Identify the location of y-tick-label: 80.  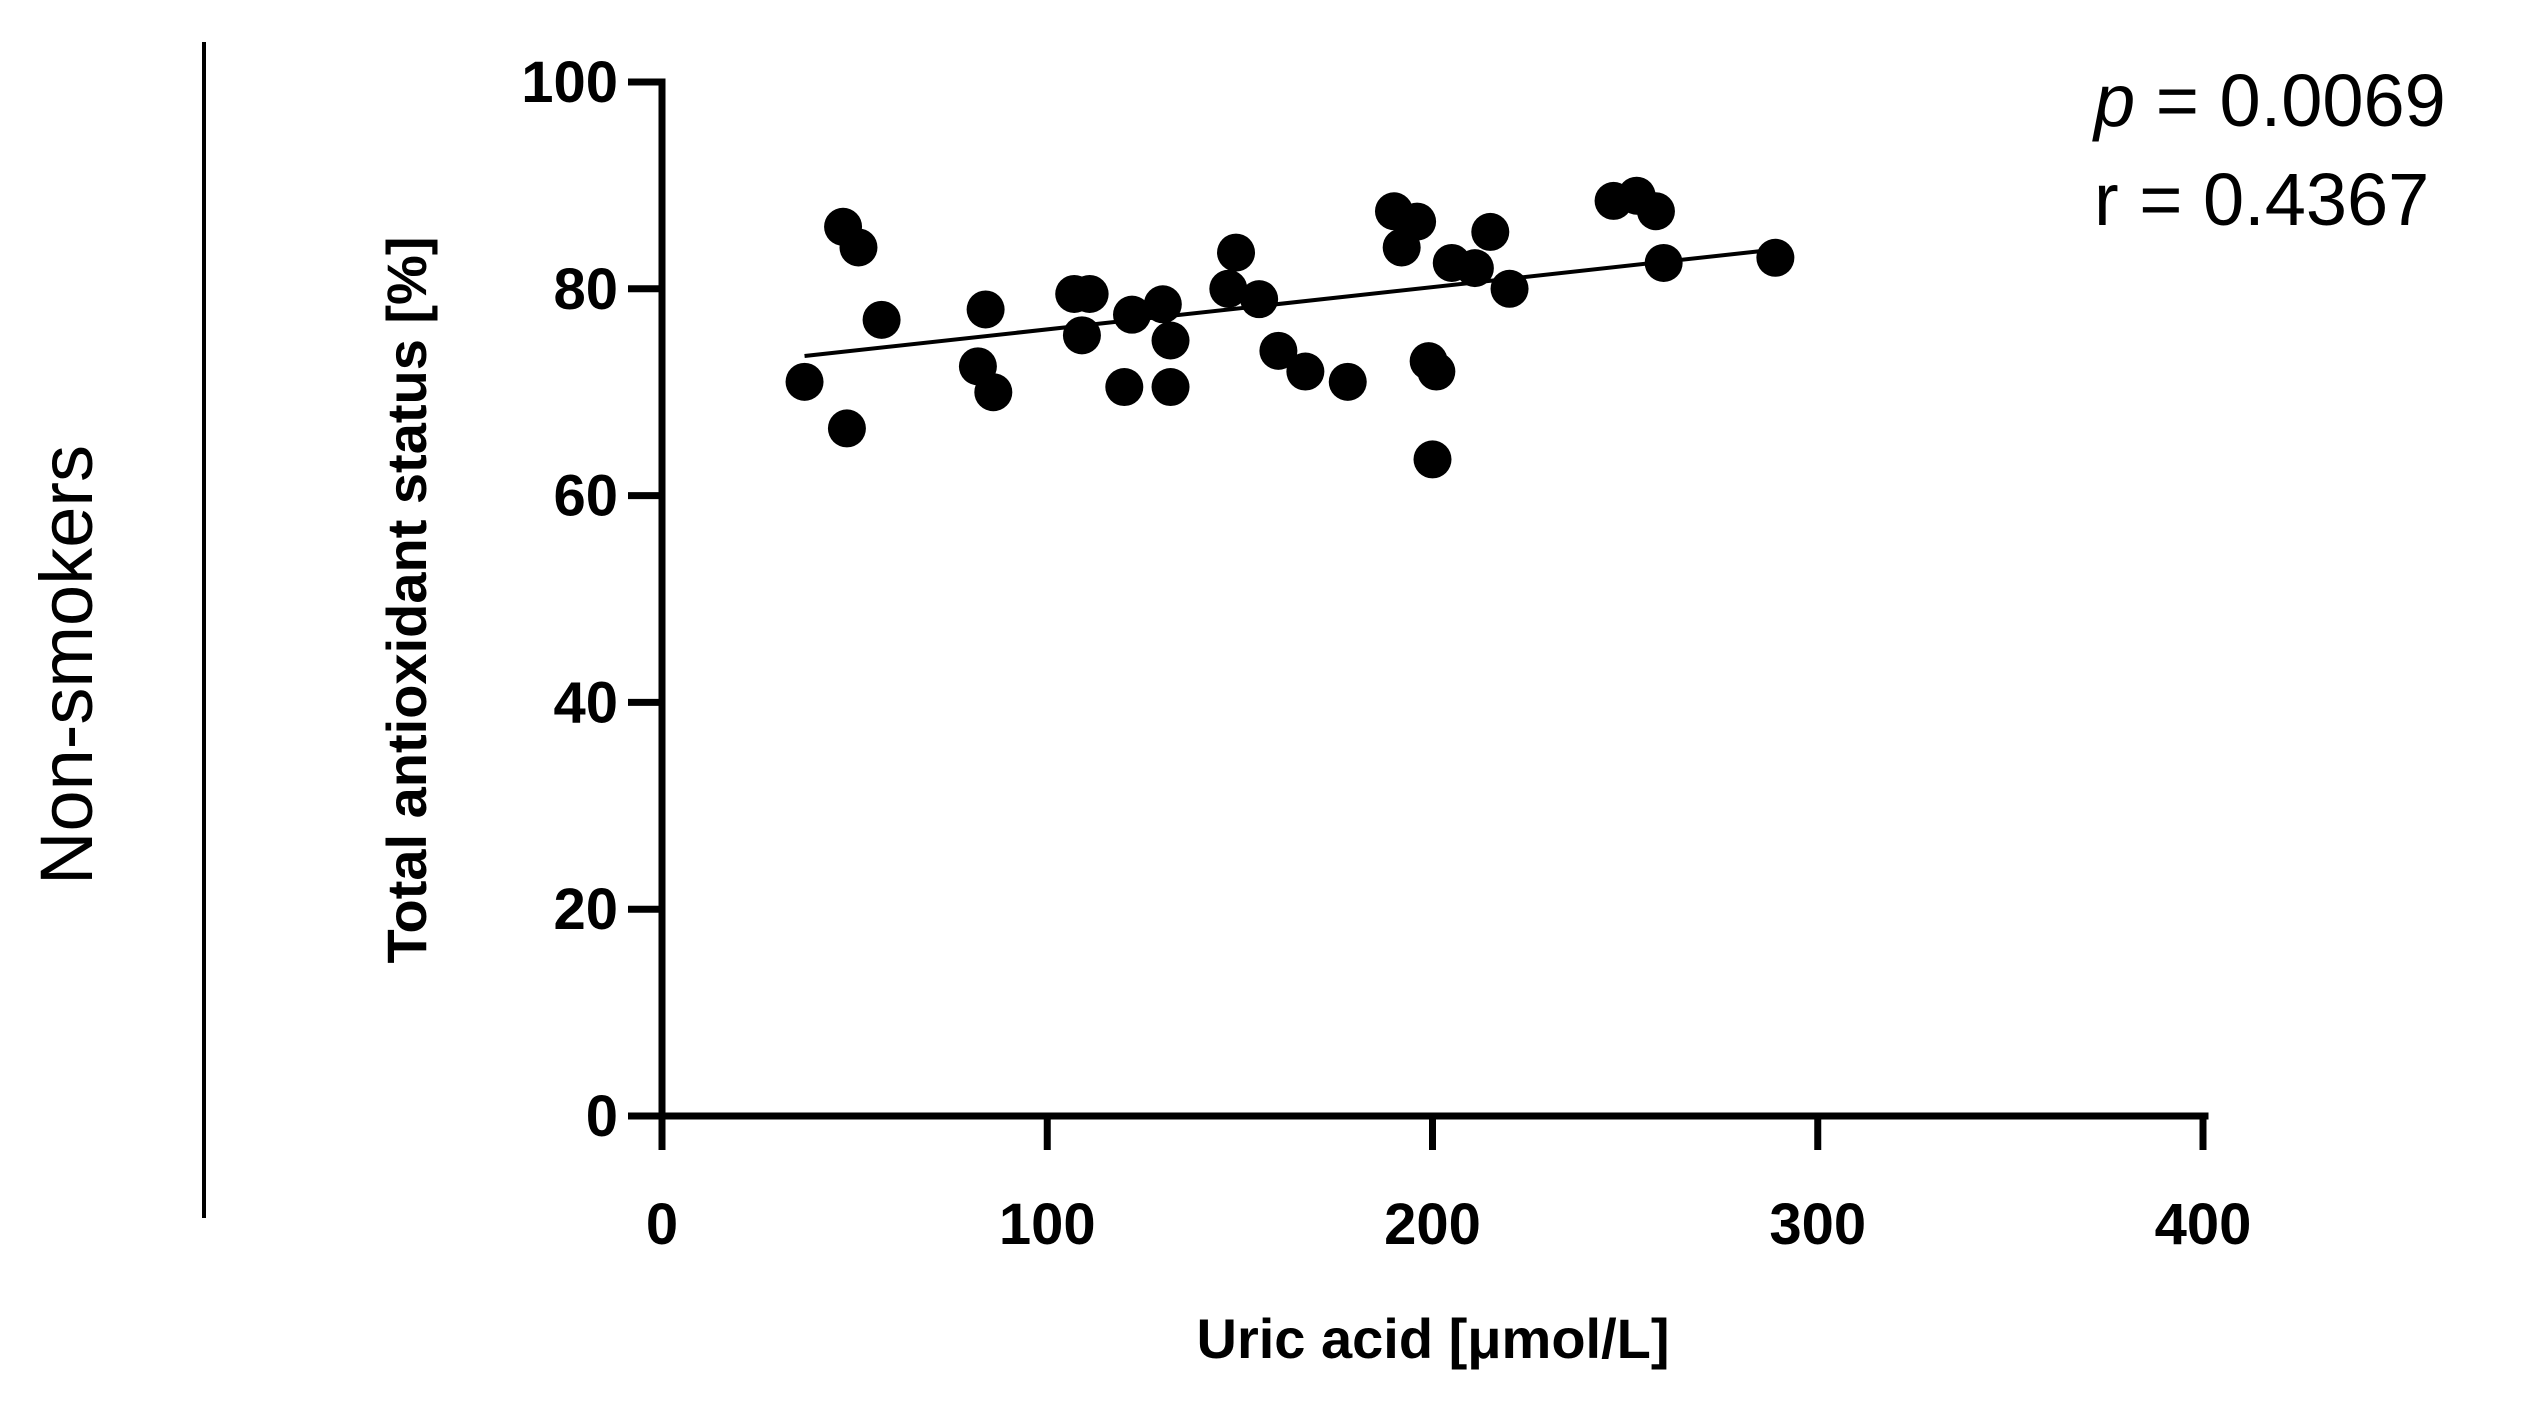
(585, 289).